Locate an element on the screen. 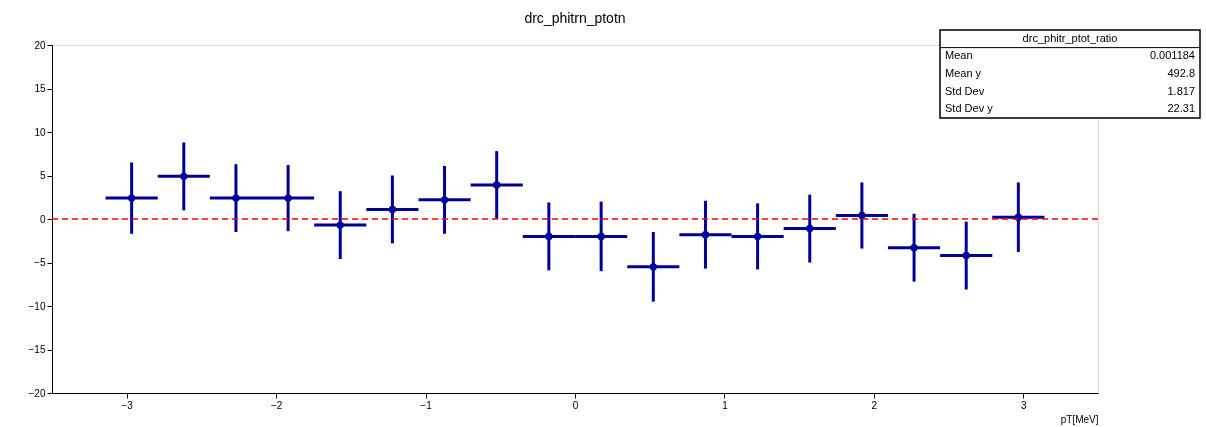 The height and width of the screenshot is (427, 1206). text: 1.817 is located at coordinates (1181, 90).